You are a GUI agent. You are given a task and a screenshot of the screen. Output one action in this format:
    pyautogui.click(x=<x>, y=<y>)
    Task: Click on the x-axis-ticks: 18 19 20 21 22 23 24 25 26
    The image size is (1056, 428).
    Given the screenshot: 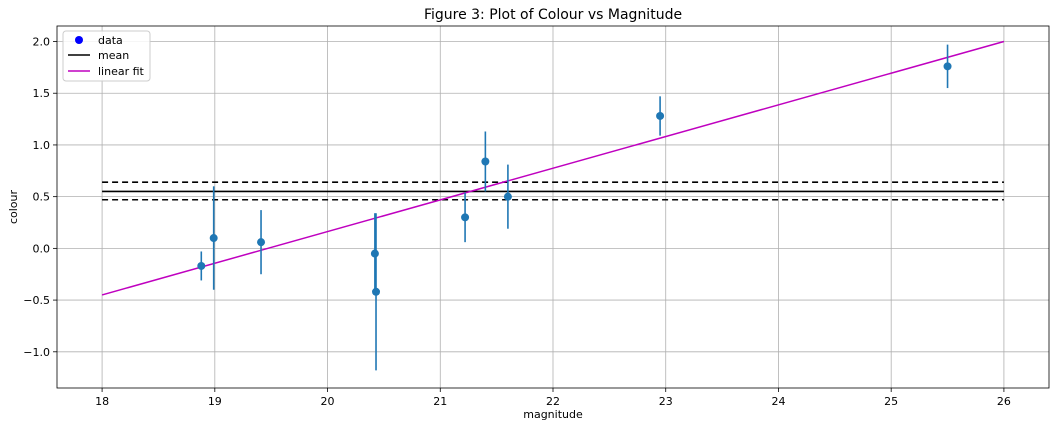 What is the action you would take?
    pyautogui.click(x=553, y=398)
    